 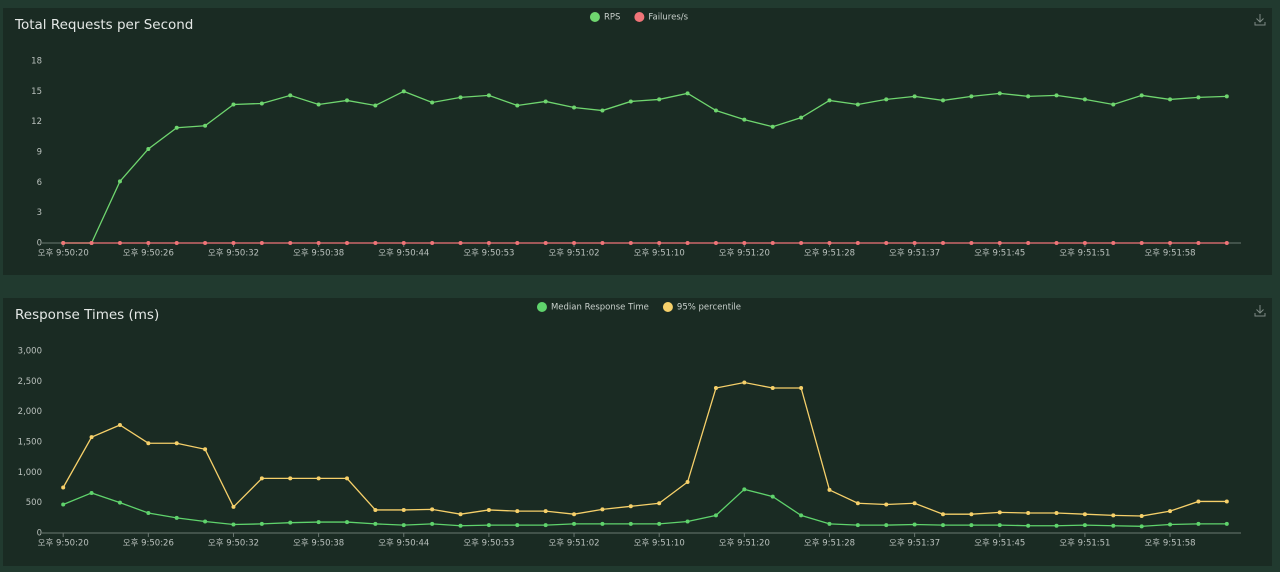 What do you see at coordinates (744, 544) in the screenshot?
I see `x-tick-label: 오후 9:51:20` at bounding box center [744, 544].